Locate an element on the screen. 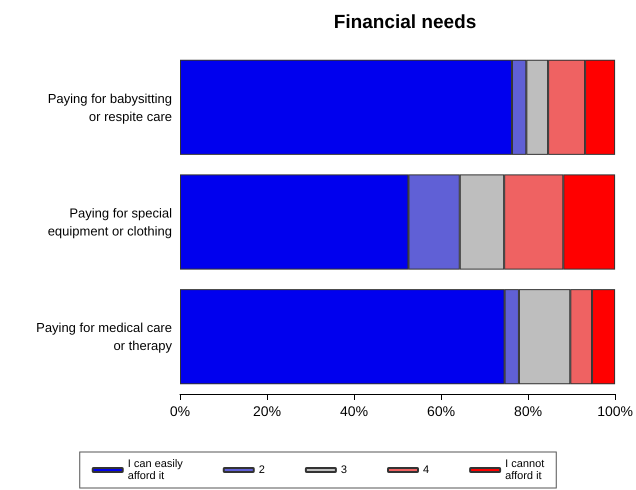  x-tick-label: 100% is located at coordinates (615, 411).